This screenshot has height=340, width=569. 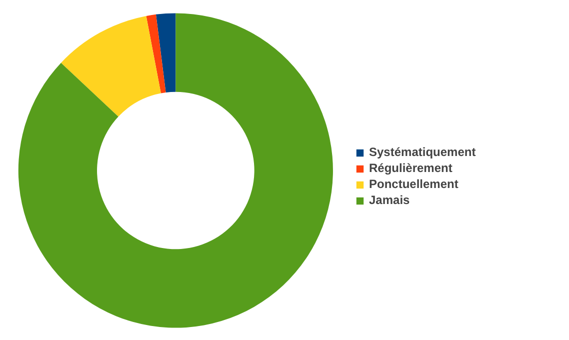 I want to click on legend-label: Jamais, so click(x=389, y=200).